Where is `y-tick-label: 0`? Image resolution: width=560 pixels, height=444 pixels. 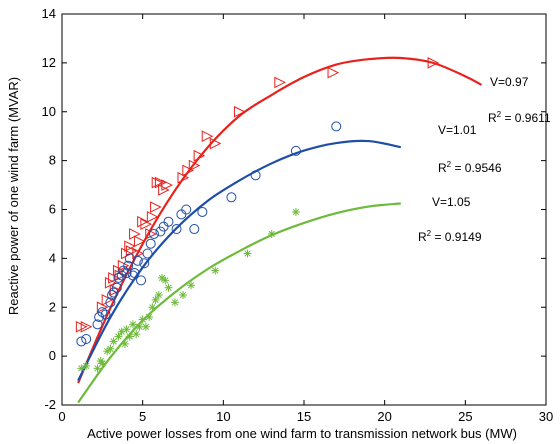
y-tick-label: 0 is located at coordinates (52, 355).